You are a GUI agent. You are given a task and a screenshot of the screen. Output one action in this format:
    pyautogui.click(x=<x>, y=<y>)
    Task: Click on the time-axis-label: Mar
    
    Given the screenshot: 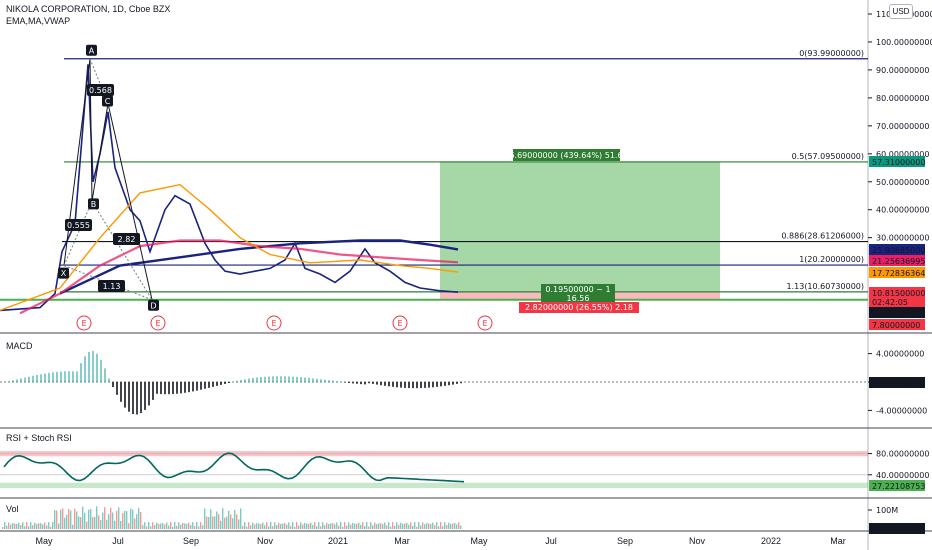 What is the action you would take?
    pyautogui.click(x=838, y=541)
    